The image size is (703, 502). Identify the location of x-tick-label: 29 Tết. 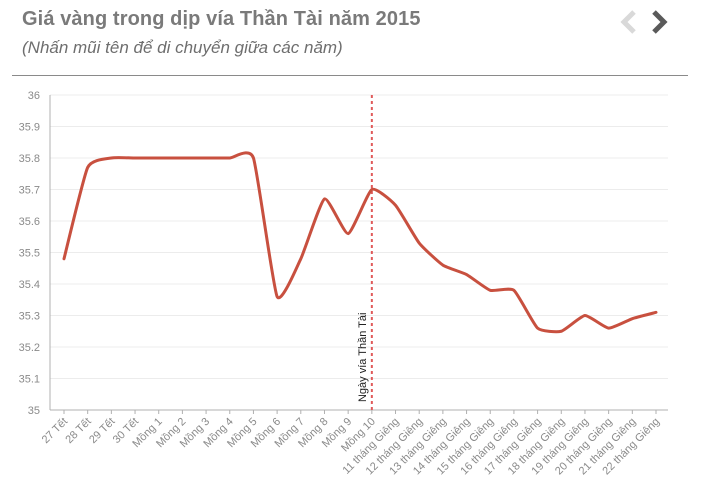
(102, 431).